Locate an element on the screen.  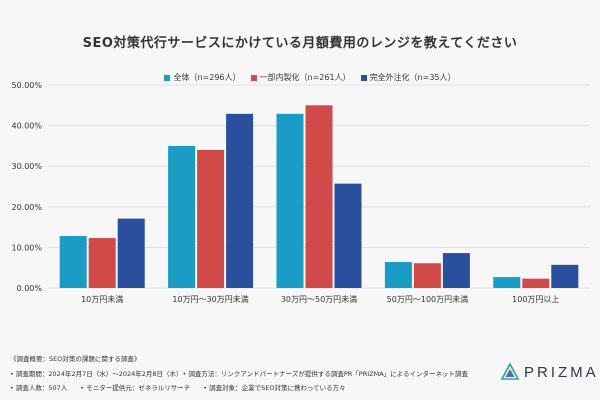
x-category-label: 50万円〜100万円未満 is located at coordinates (427, 299).